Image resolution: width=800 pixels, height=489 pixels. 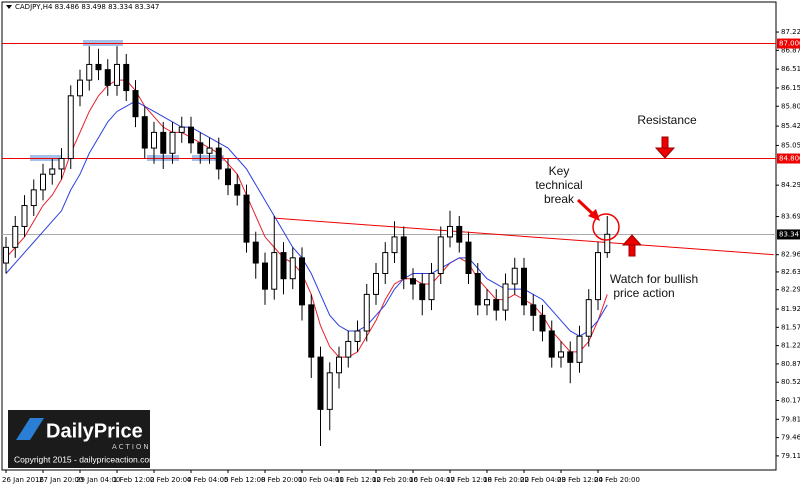 I want to click on x-tick-label: 10 Feb 04:00, so click(x=321, y=480).